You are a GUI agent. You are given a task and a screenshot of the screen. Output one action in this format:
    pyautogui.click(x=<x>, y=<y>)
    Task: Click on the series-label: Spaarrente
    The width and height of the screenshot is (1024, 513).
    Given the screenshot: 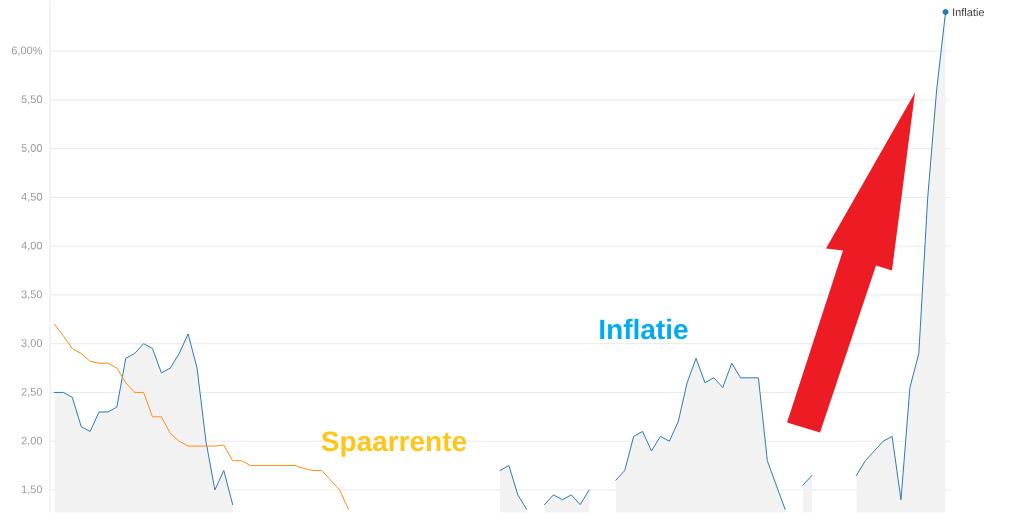 What is the action you would take?
    pyautogui.click(x=394, y=444)
    